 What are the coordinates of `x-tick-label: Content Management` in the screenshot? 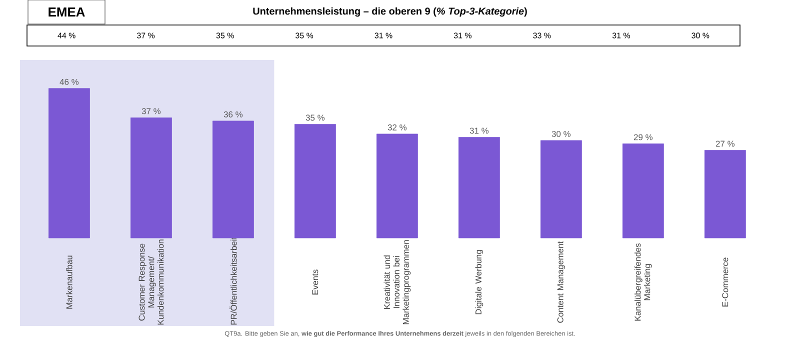 It's located at (561, 282).